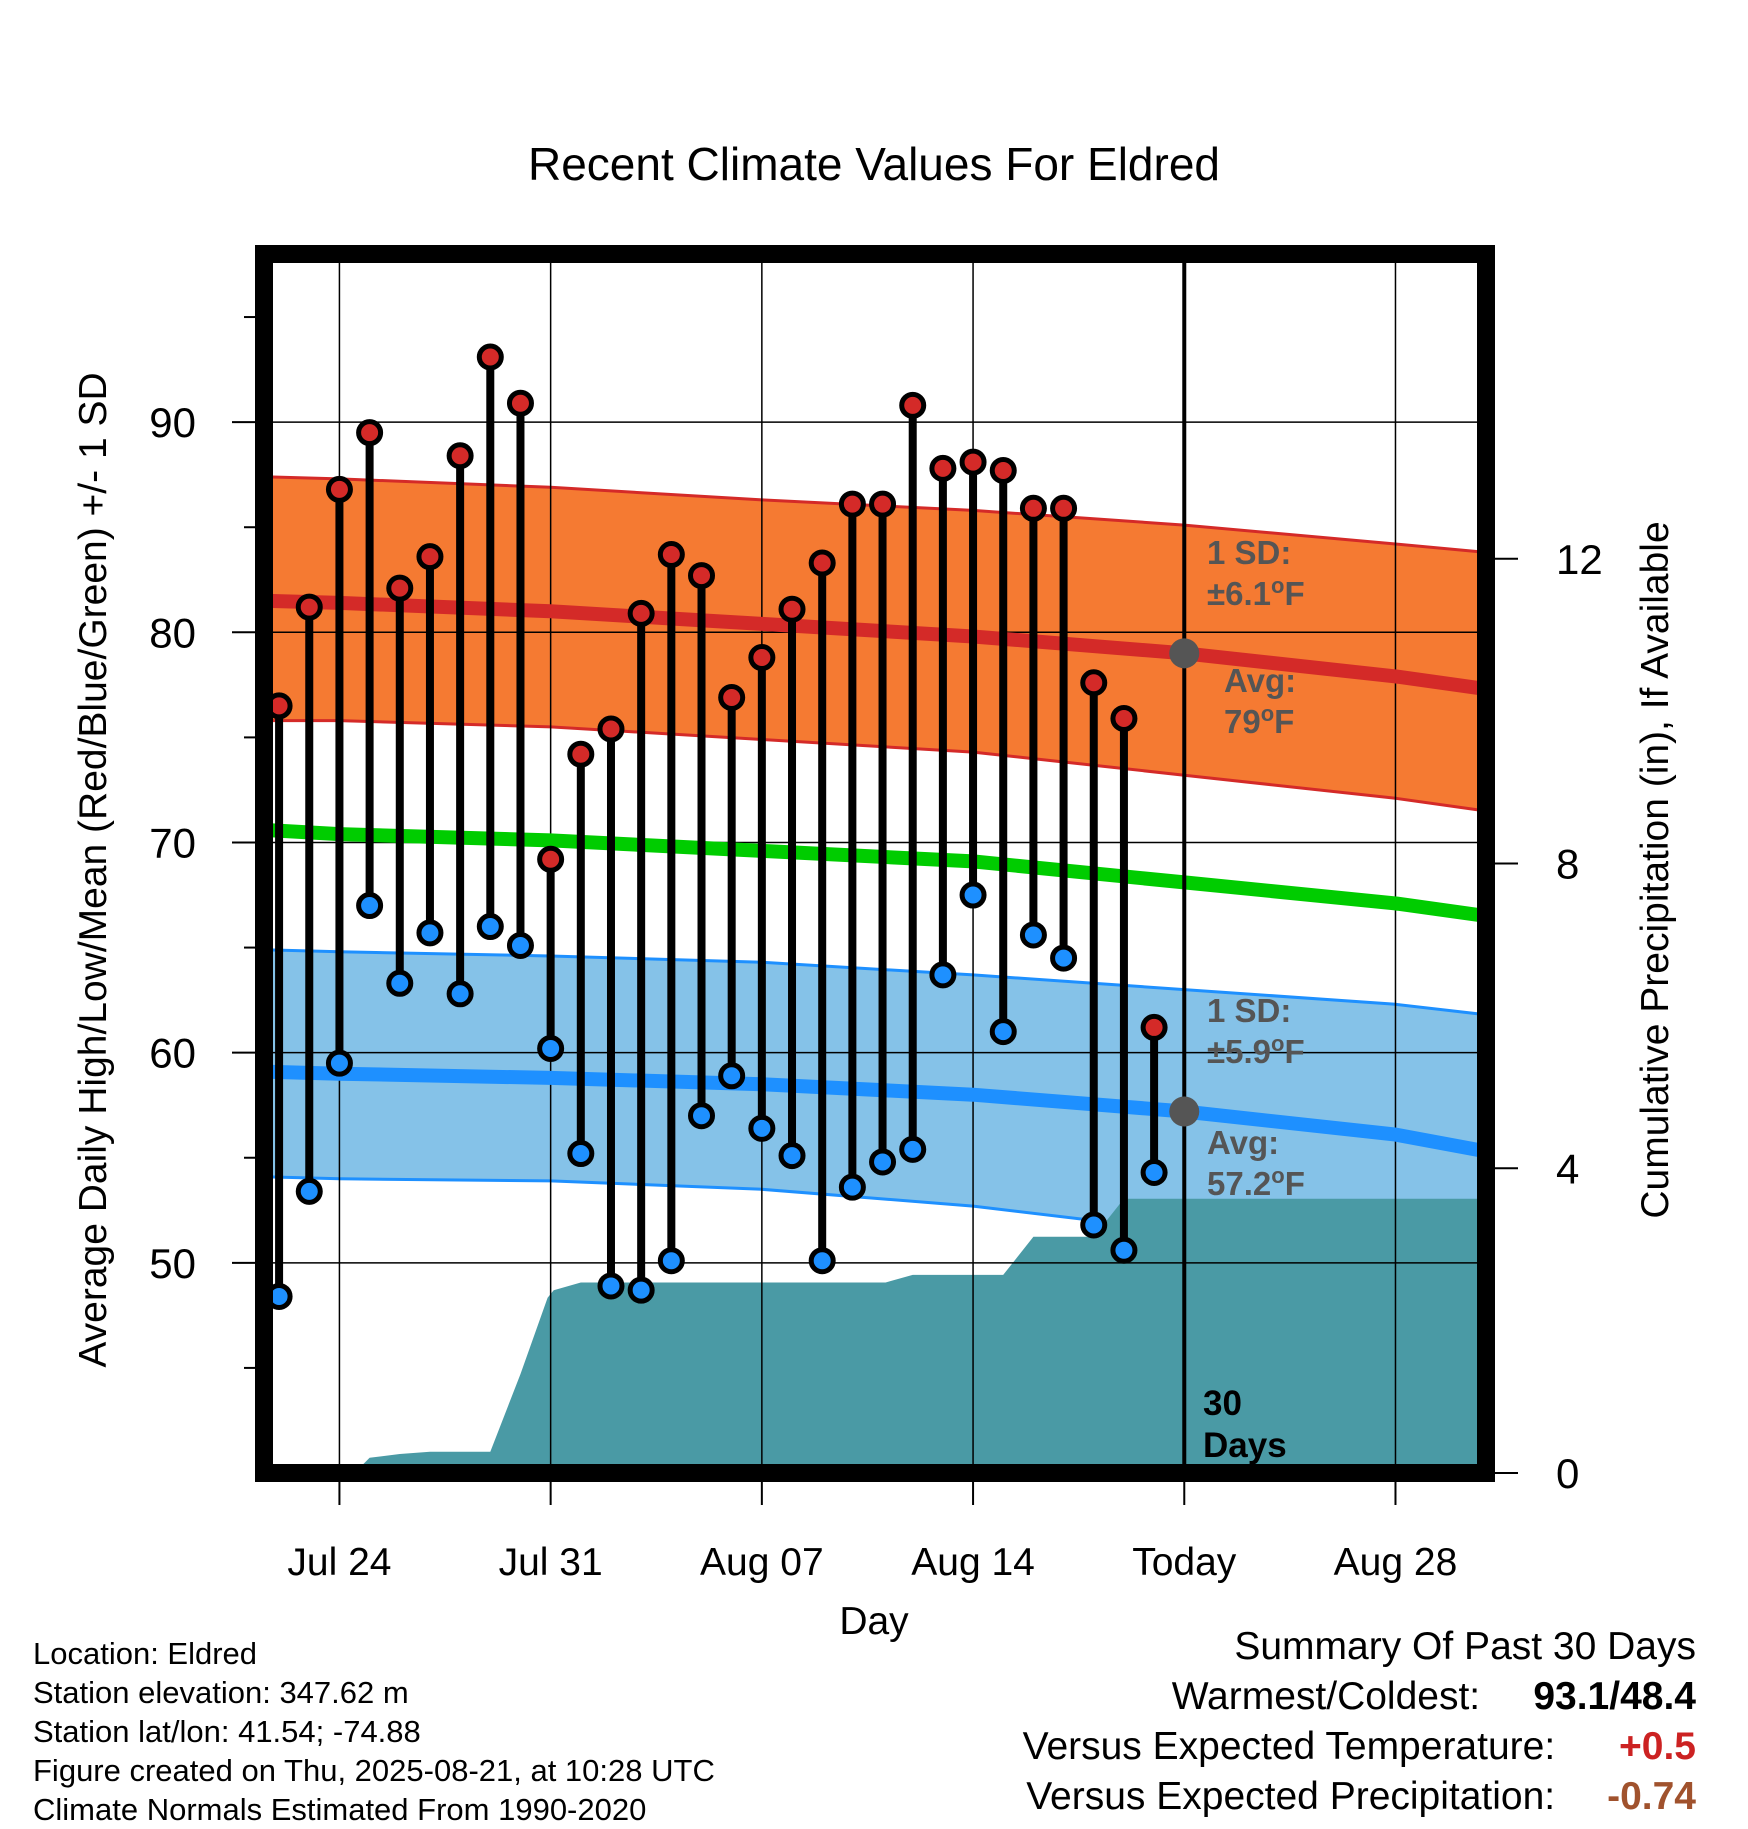 This screenshot has width=1748, height=1829. What do you see at coordinates (172, 1053) in the screenshot?
I see `y-tick-label: 60` at bounding box center [172, 1053].